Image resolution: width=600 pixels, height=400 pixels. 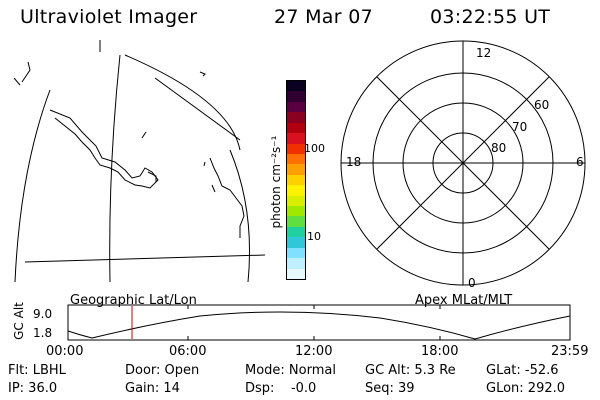 What do you see at coordinates (314, 148) in the screenshot?
I see `colorbar-tick-100: 100` at bounding box center [314, 148].